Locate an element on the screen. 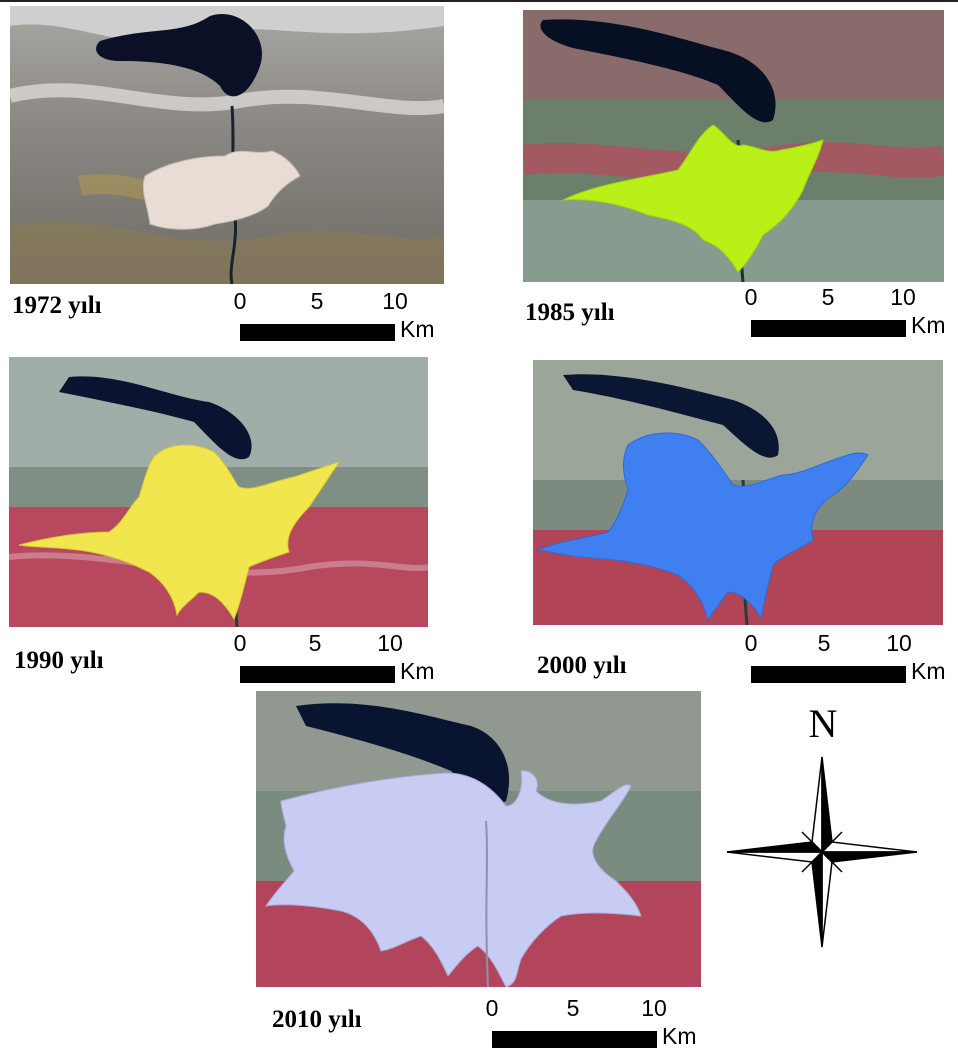 This screenshot has width=958, height=1055. urban-area-1985 is located at coordinates (693, 198).